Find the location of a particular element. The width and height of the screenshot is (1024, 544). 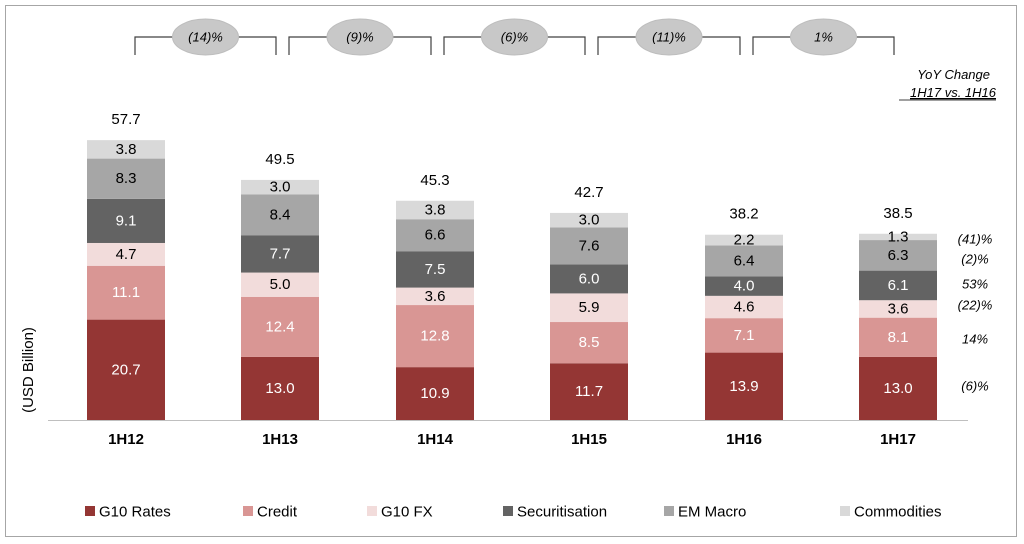

data-label-securitisation-1h12: 9.1 is located at coordinates (126, 220).